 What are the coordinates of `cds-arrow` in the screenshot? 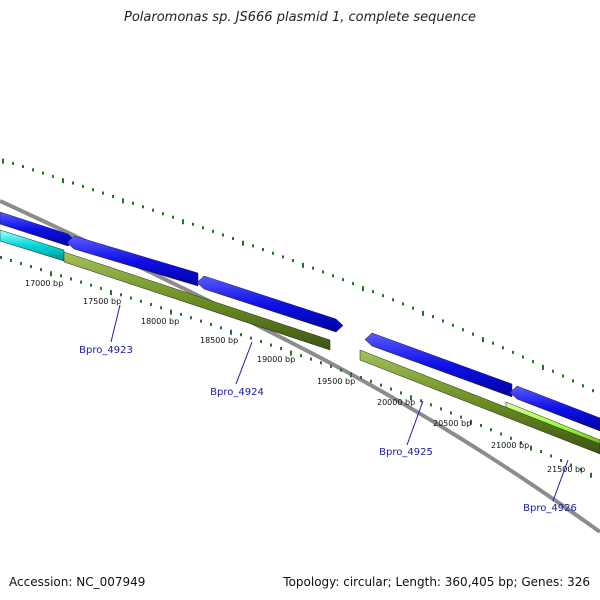 It's located at (554, 408).